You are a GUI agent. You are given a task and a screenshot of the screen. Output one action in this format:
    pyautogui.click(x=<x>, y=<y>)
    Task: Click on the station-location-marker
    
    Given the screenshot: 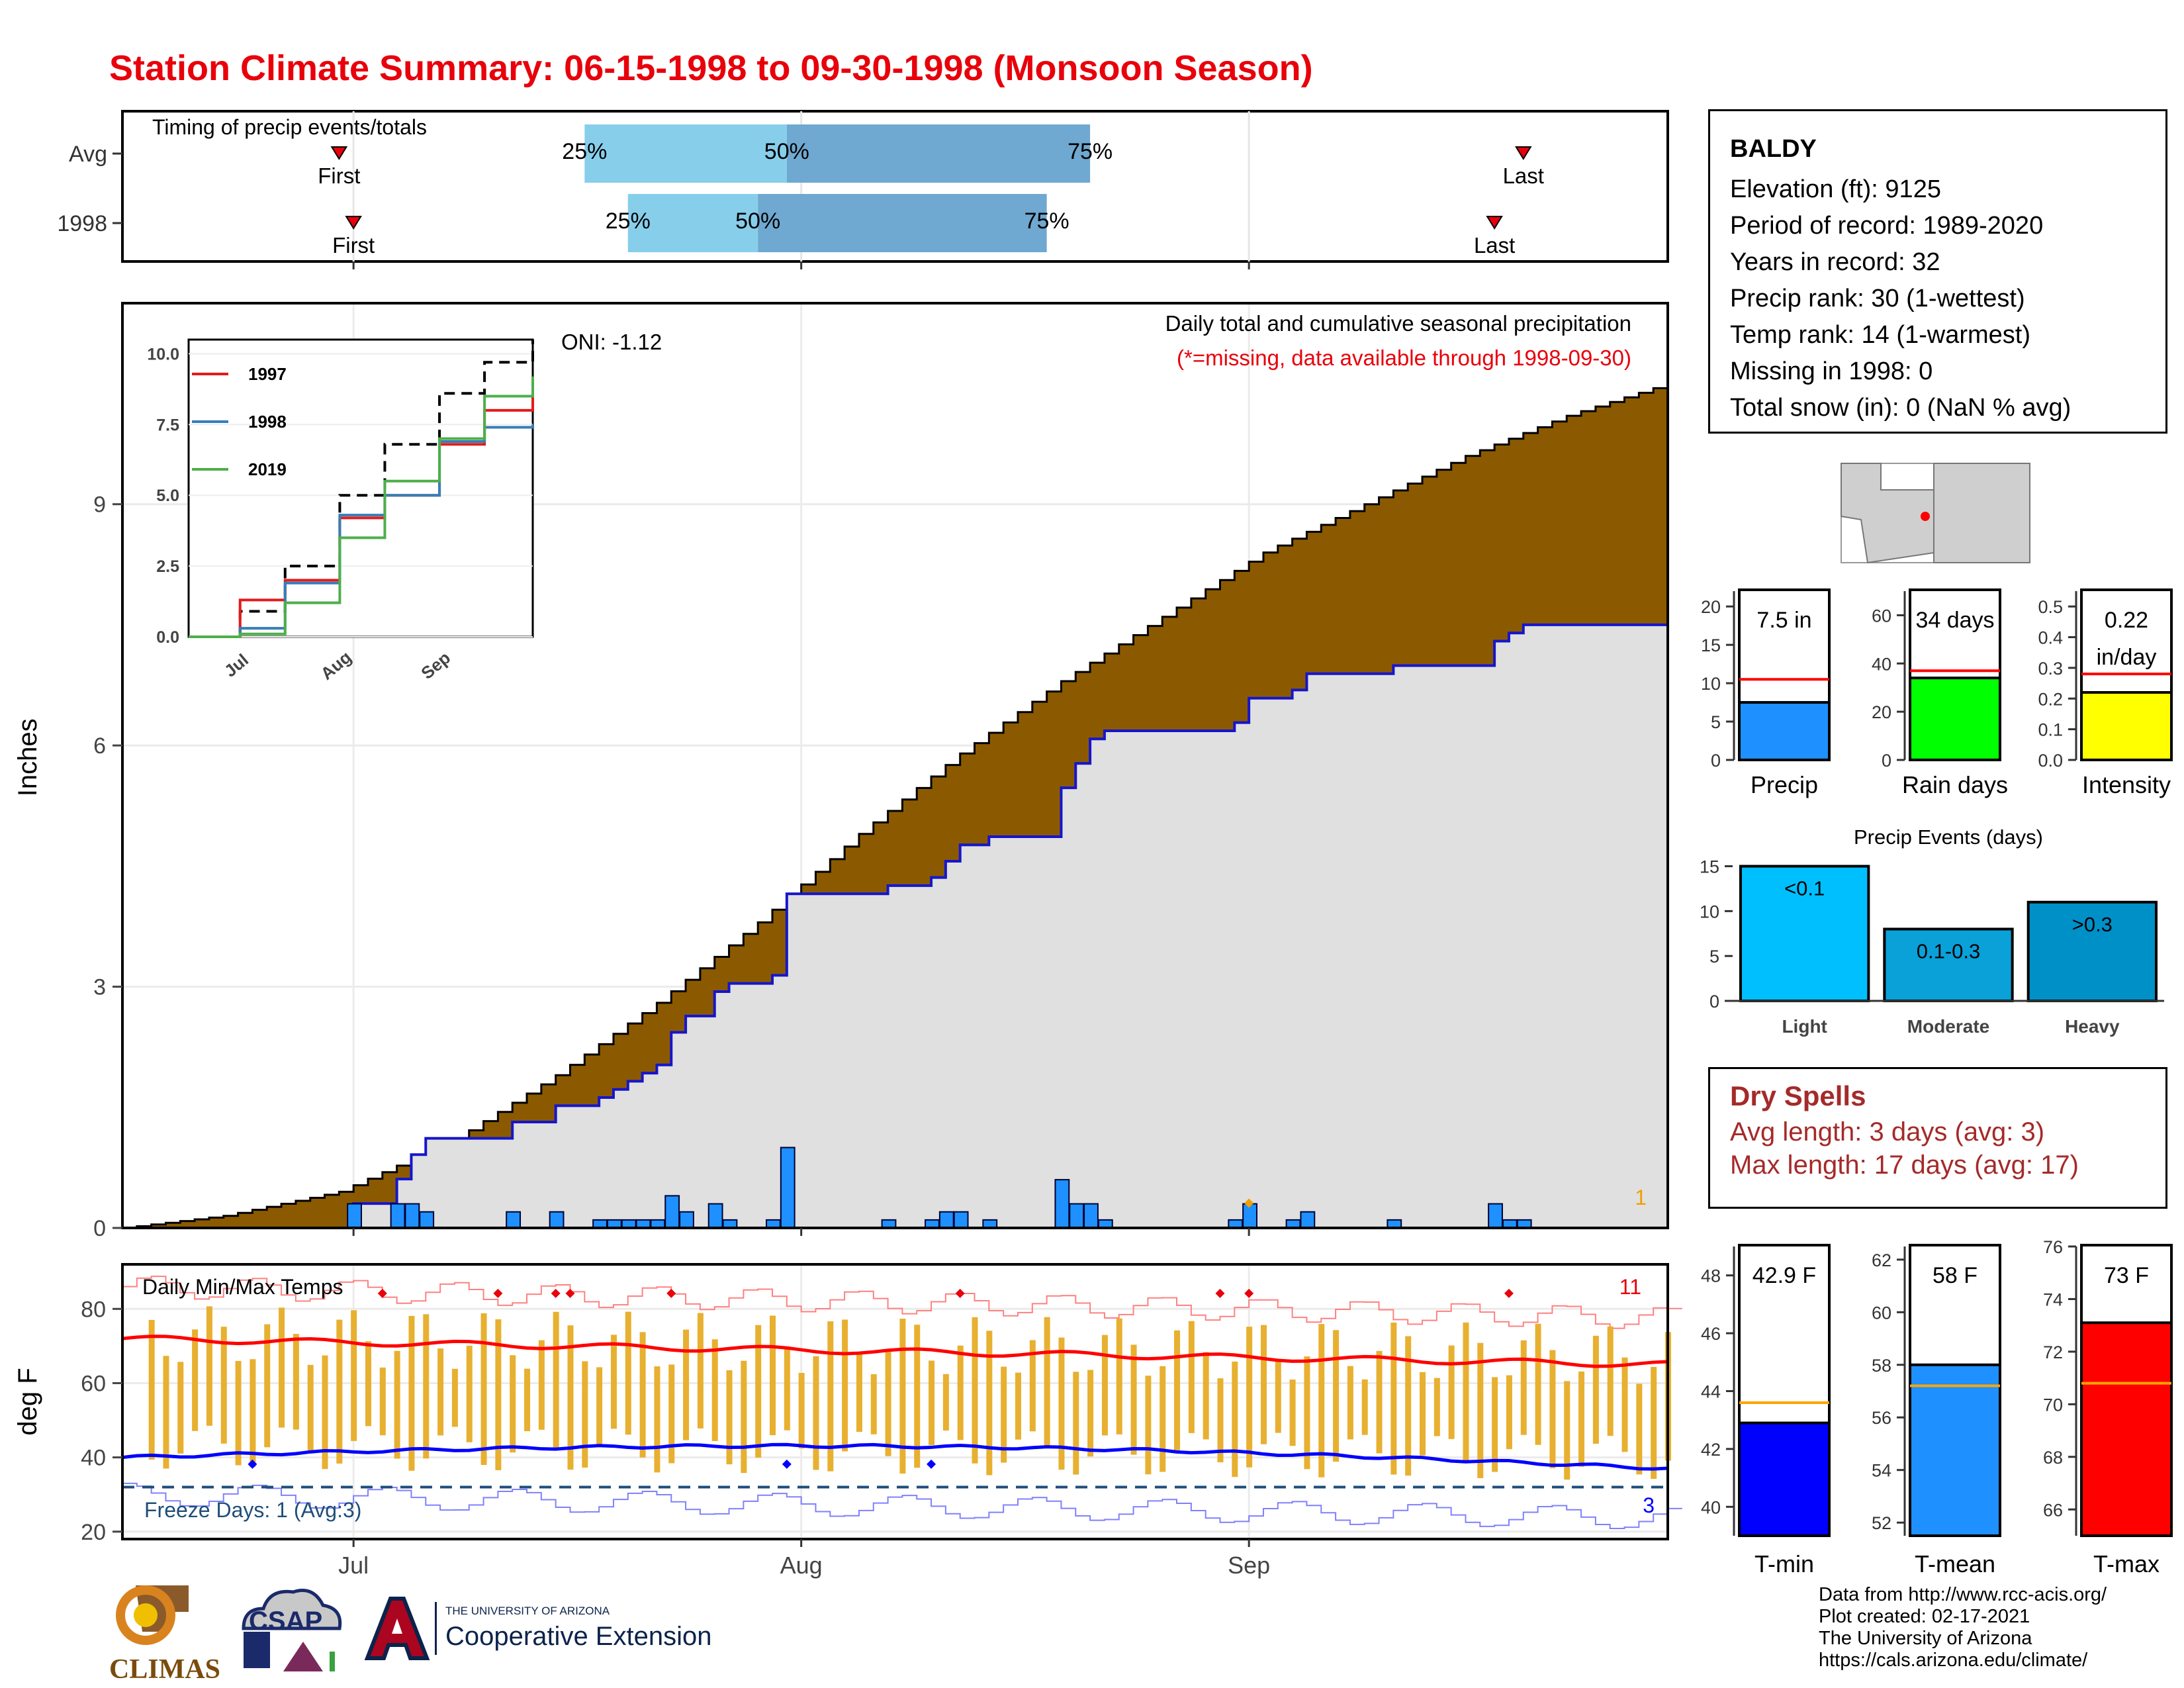 What is the action you would take?
    pyautogui.click(x=1925, y=516)
    